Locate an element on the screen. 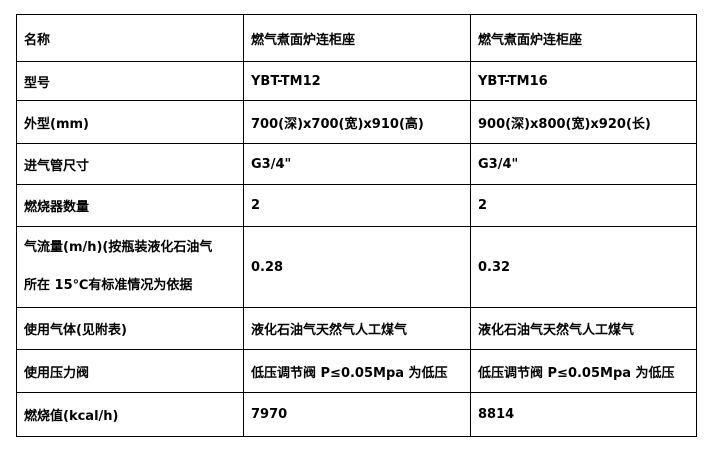 The width and height of the screenshot is (714, 450). row-label: 燃烧值(kcal/h) is located at coordinates (130, 414).